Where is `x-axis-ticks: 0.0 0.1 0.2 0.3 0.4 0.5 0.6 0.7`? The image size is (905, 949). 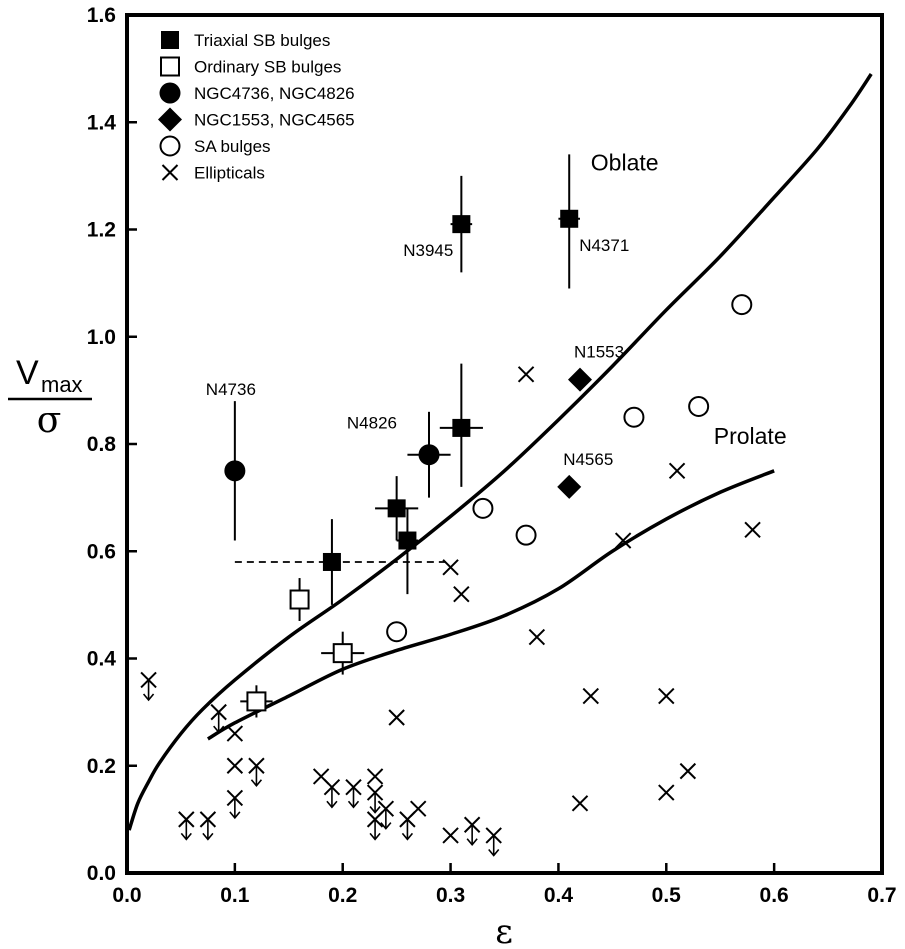
x-axis-ticks: 0.0 0.1 0.2 0.3 0.4 0.5 0.6 0.7 is located at coordinates (504, 885).